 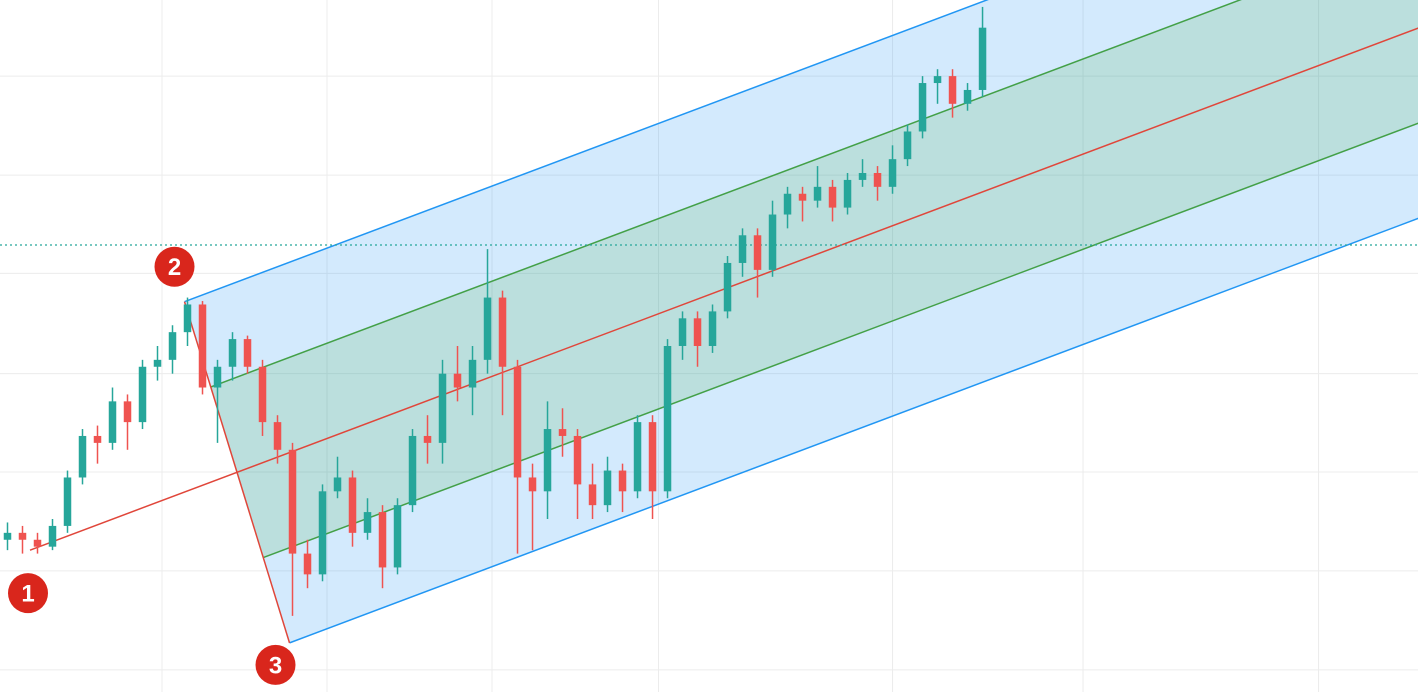 I want to click on point-label: 2, so click(x=174, y=267).